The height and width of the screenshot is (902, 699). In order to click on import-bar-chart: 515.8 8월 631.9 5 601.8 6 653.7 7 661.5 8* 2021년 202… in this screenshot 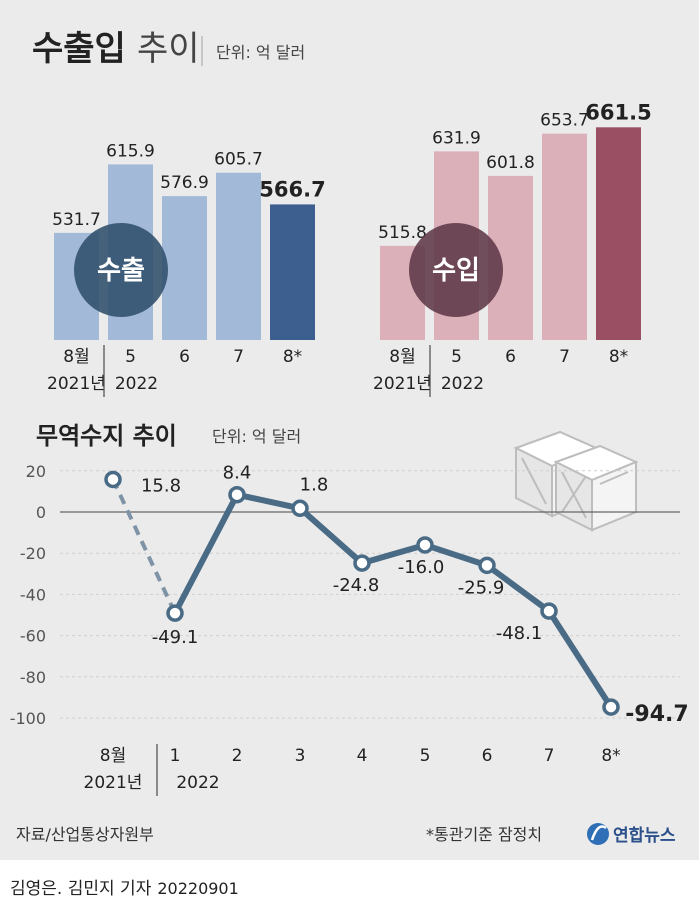, I will do `click(512, 248)`.